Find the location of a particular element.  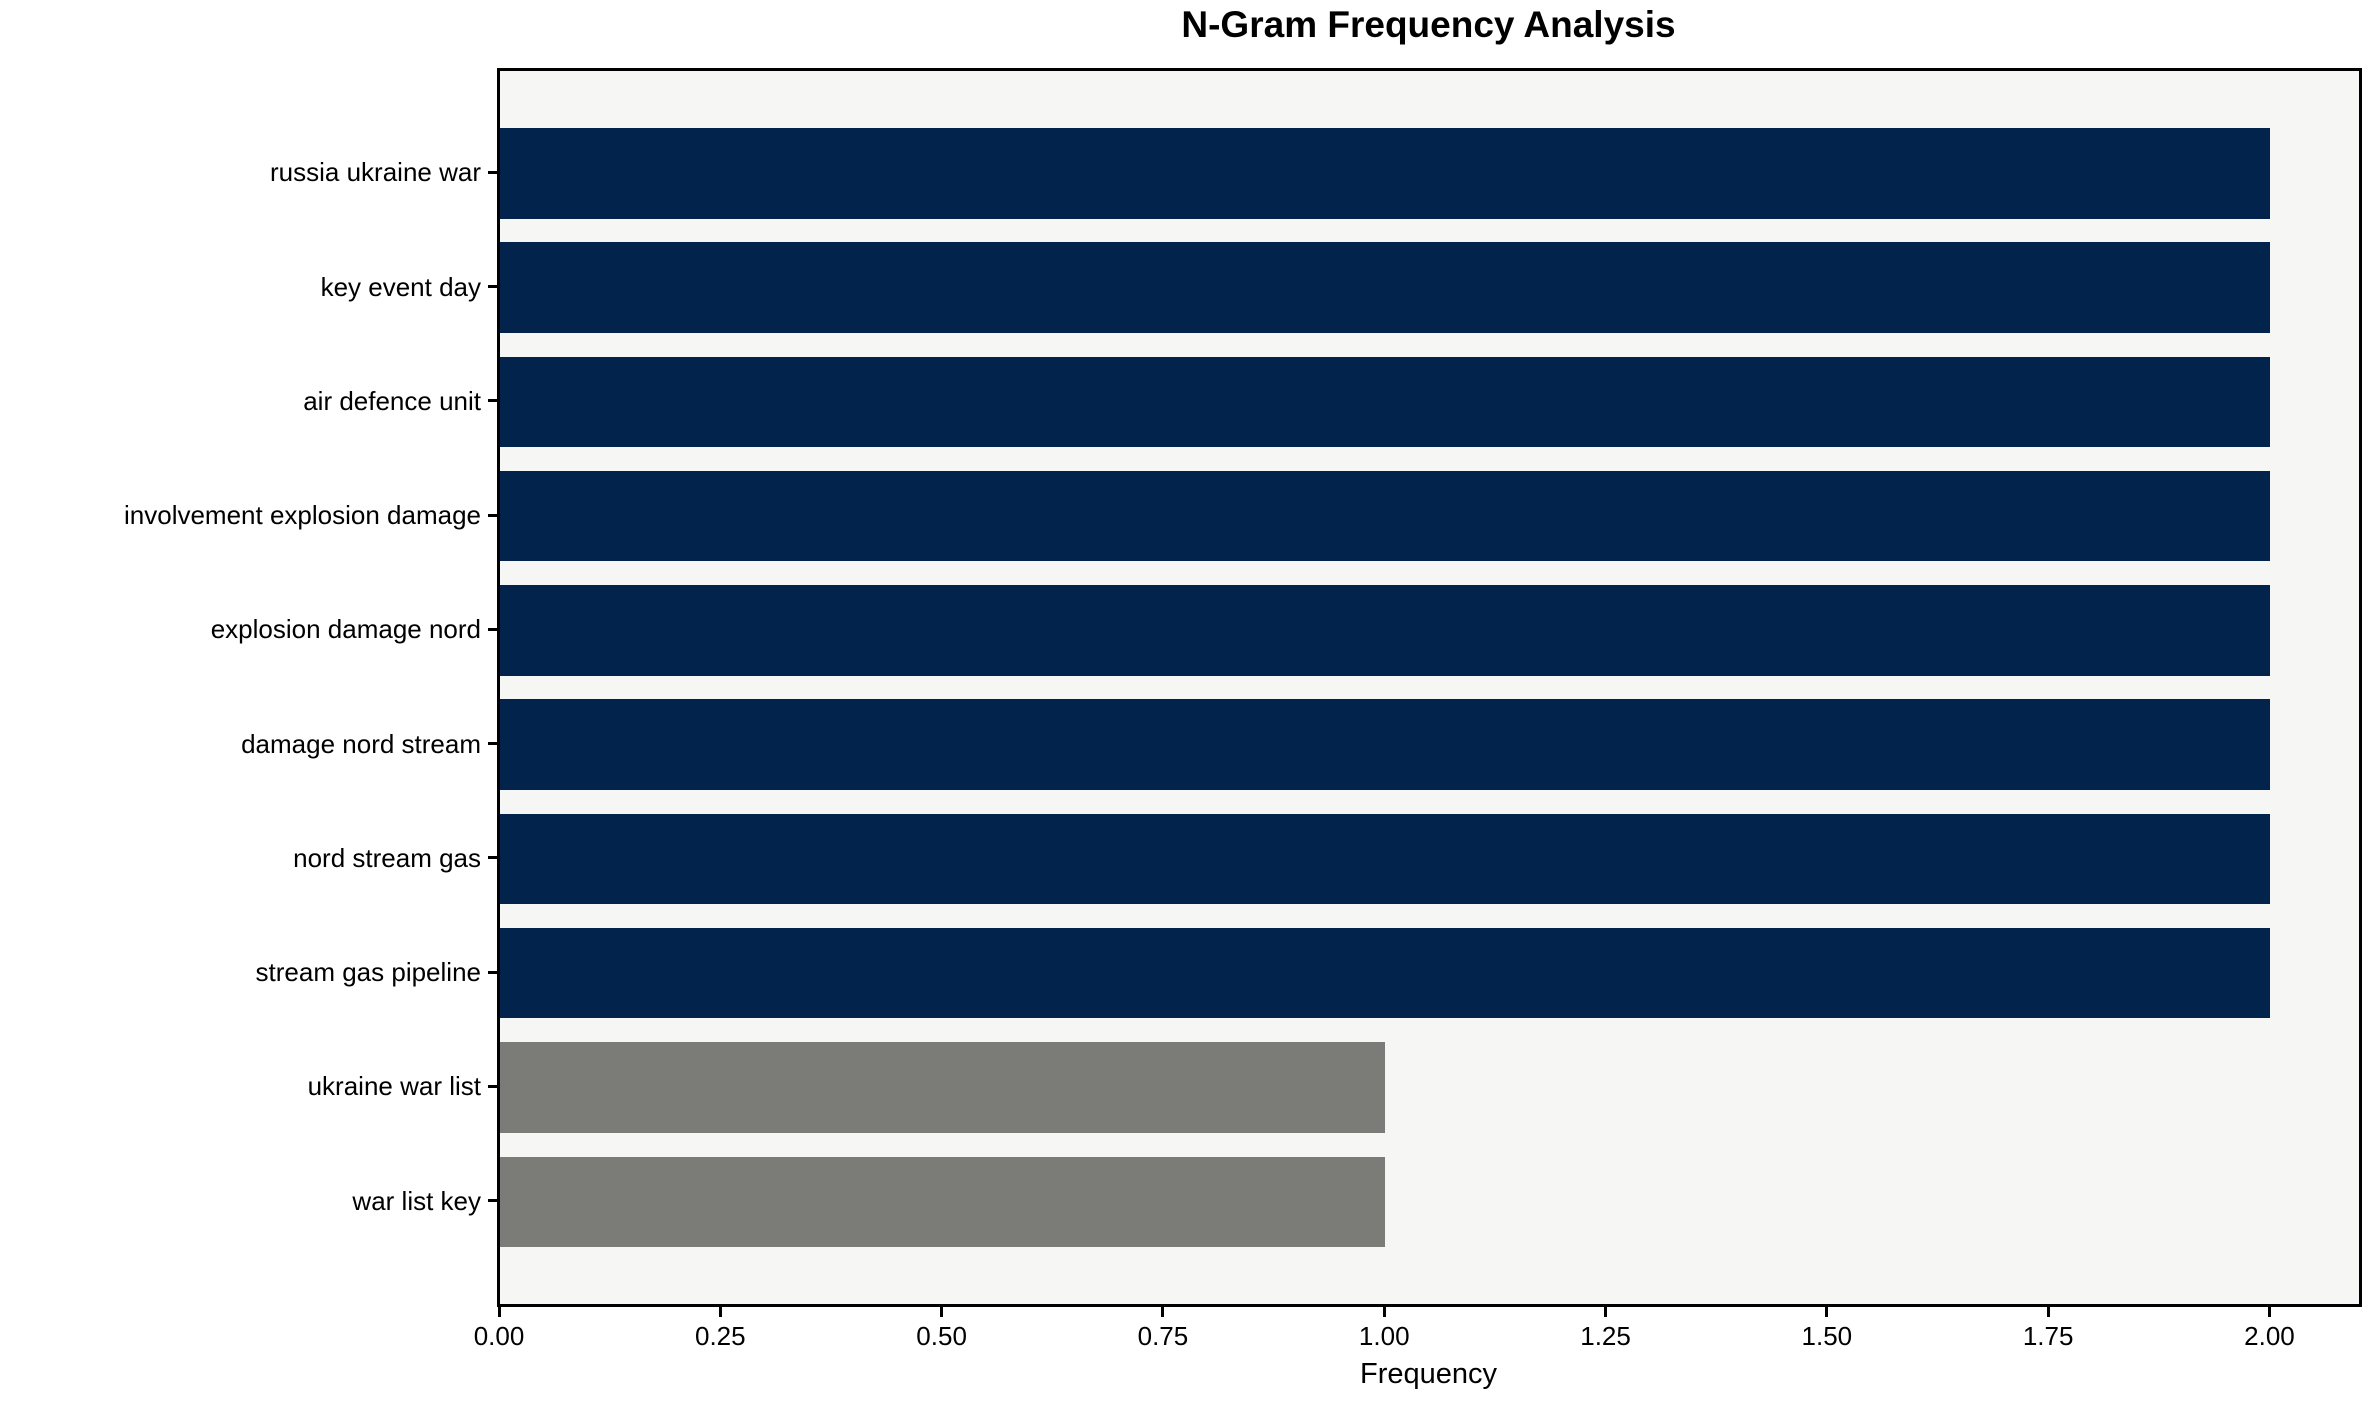

bar-air-defence-unit is located at coordinates (1385, 402).